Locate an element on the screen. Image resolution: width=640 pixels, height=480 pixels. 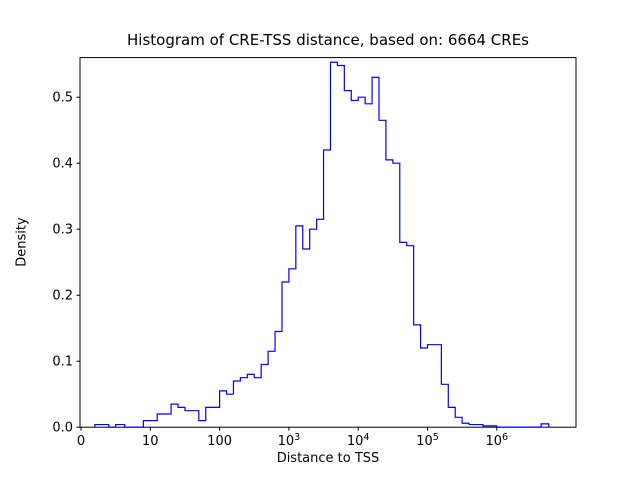
x-tick-label: 10⁶ is located at coordinates (497, 440).